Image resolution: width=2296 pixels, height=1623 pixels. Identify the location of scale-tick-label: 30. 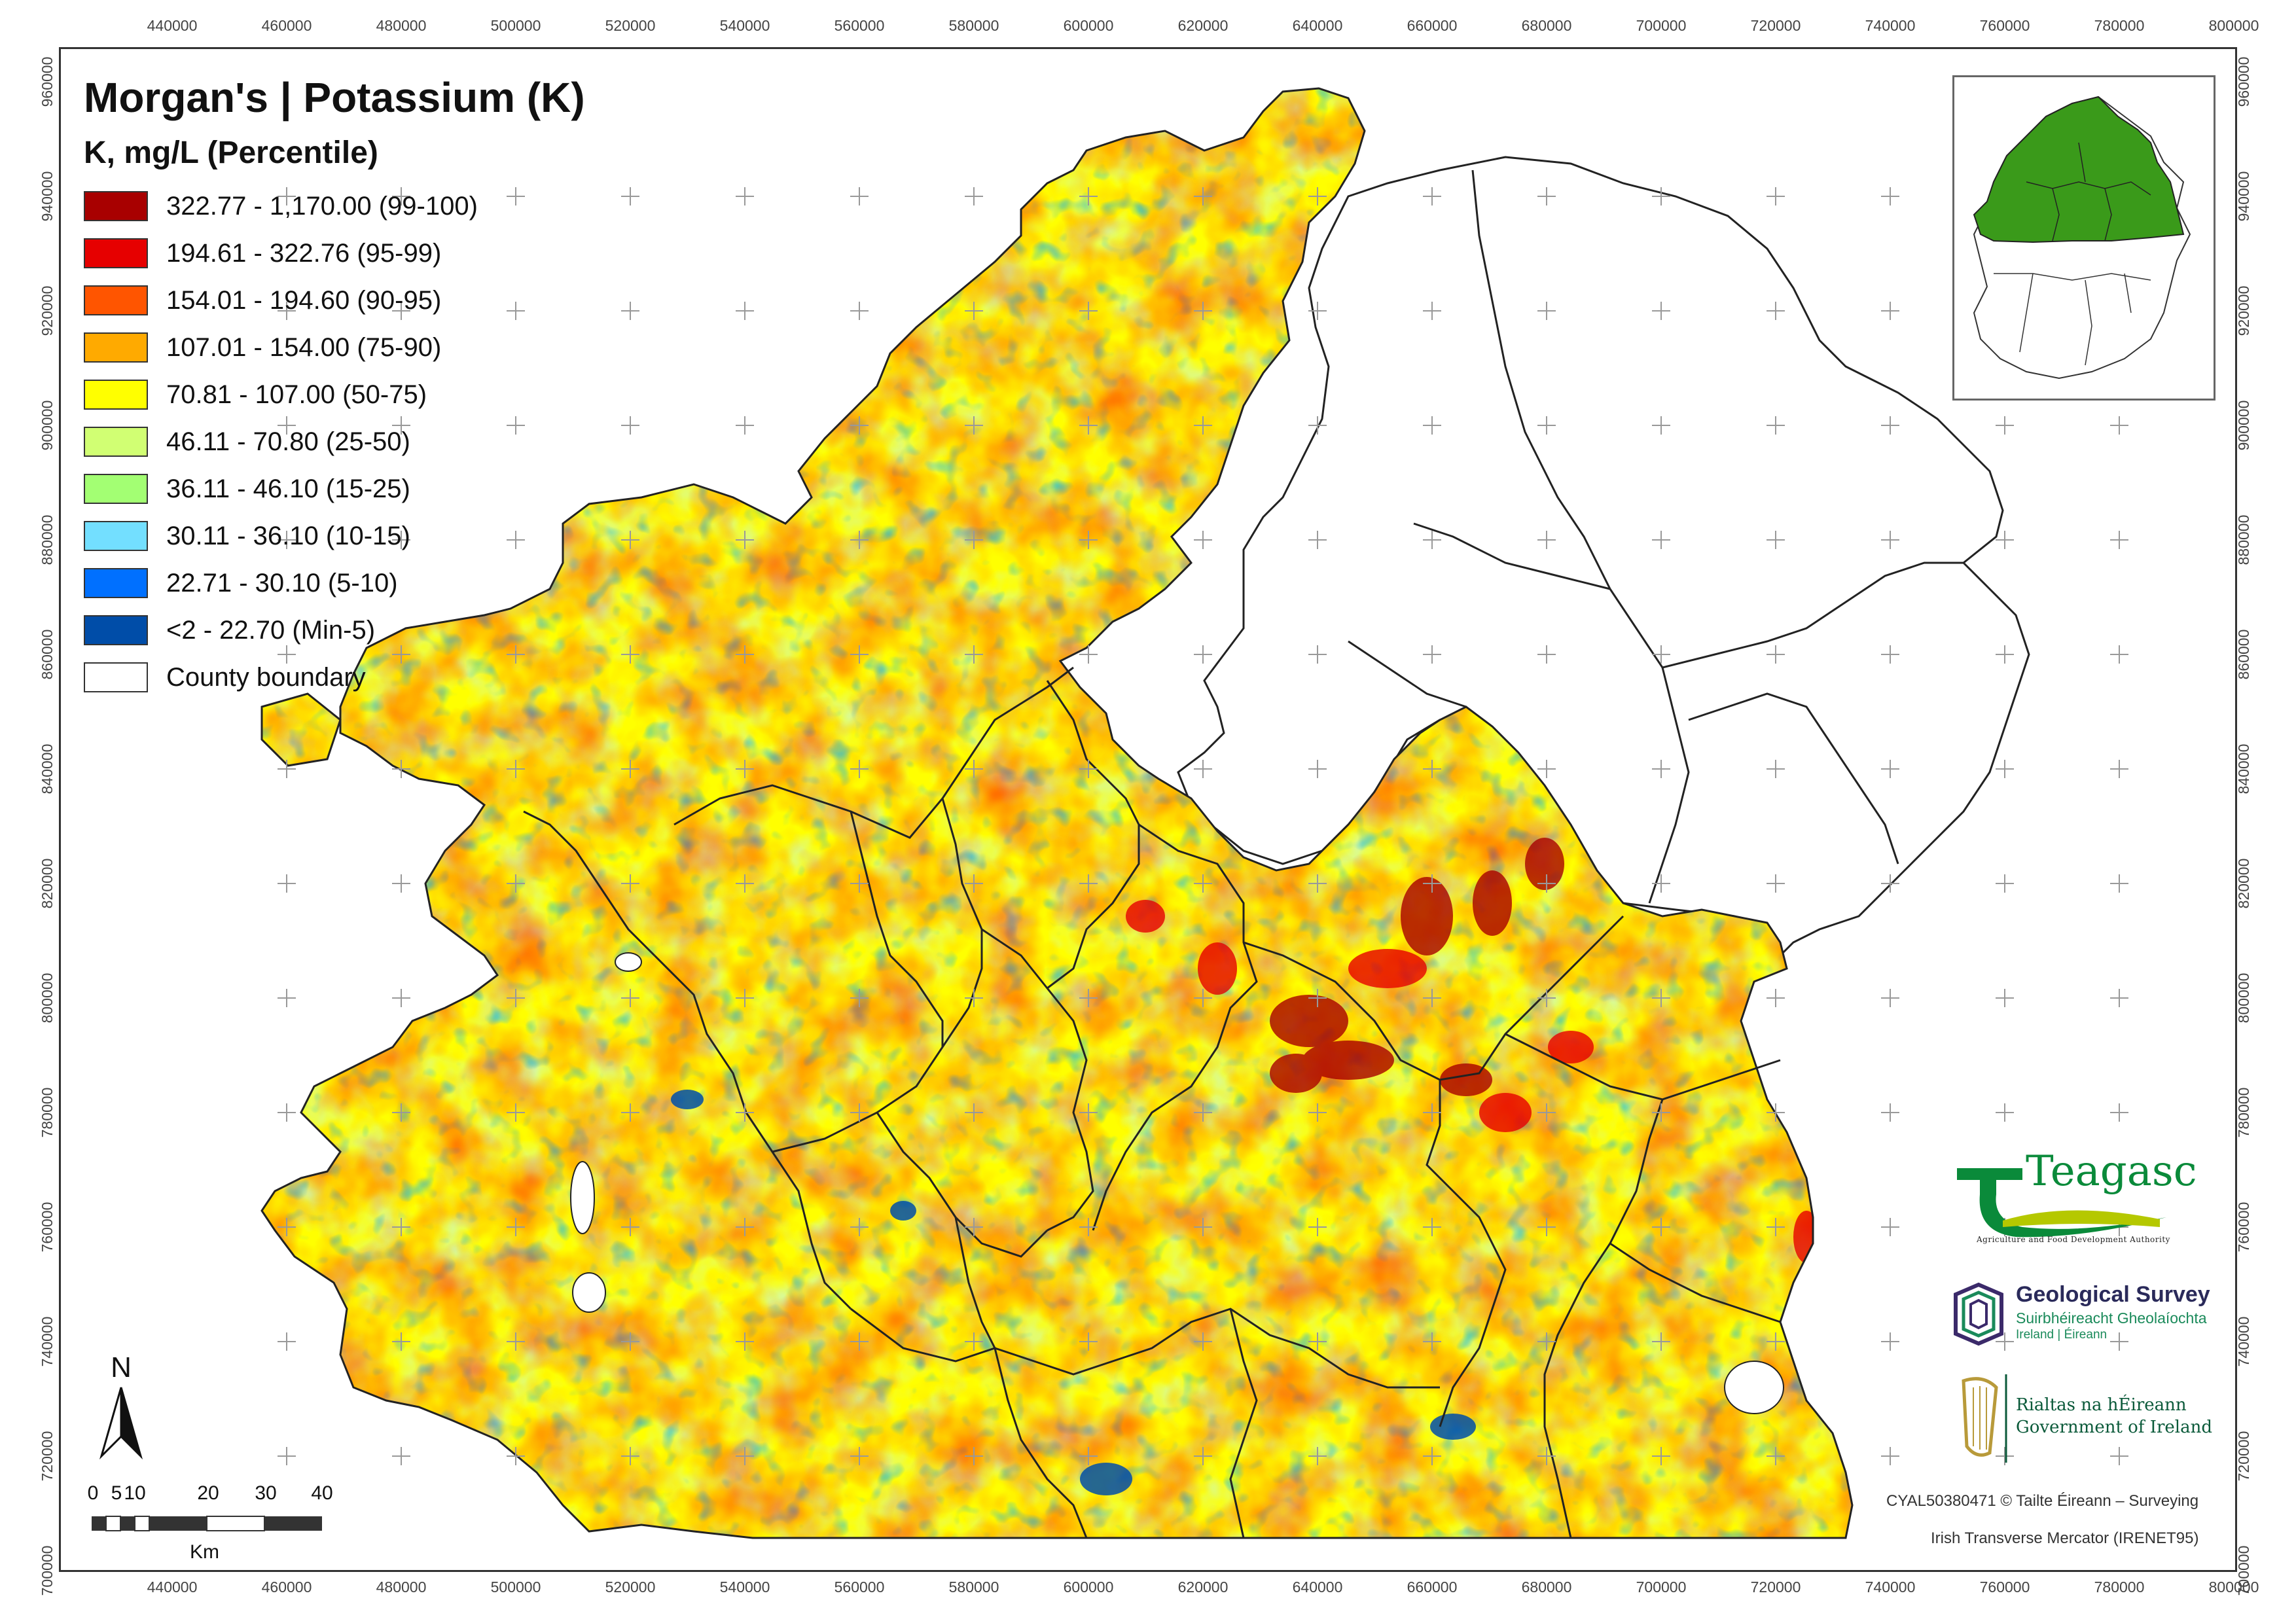
(266, 1493).